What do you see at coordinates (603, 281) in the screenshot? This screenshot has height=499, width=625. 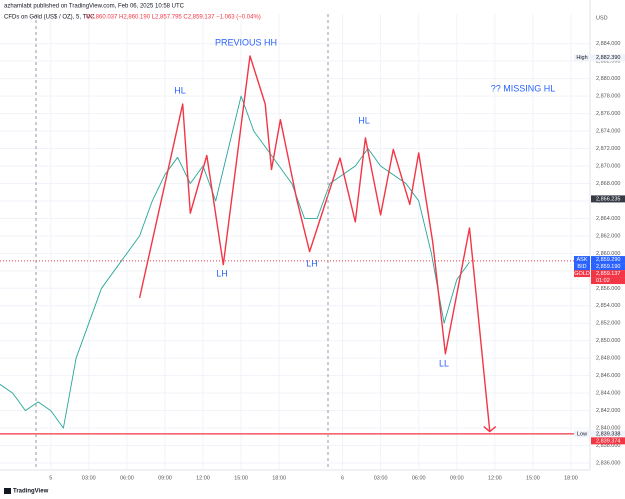 I see `price-label-sub: 01:02` at bounding box center [603, 281].